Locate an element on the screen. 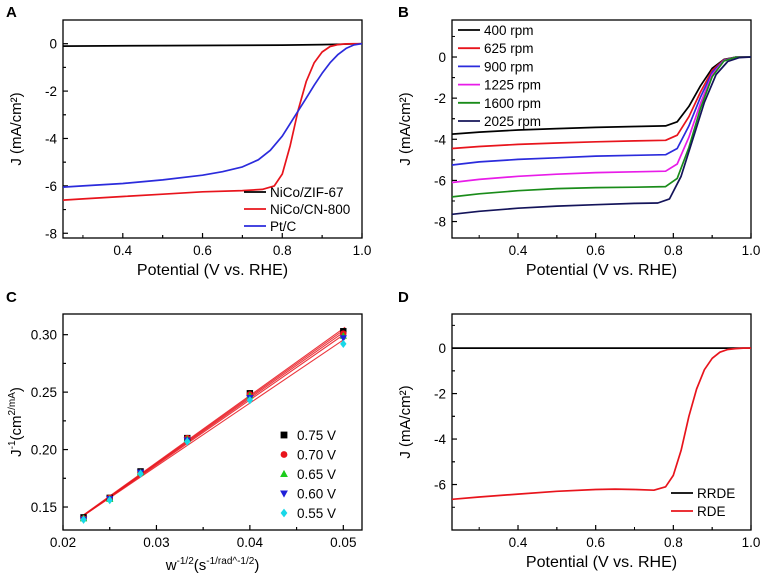 The height and width of the screenshot is (575, 765). panel-c-x-axis-label: w-1/2(s-1/rad^-1/2) is located at coordinates (212, 565).